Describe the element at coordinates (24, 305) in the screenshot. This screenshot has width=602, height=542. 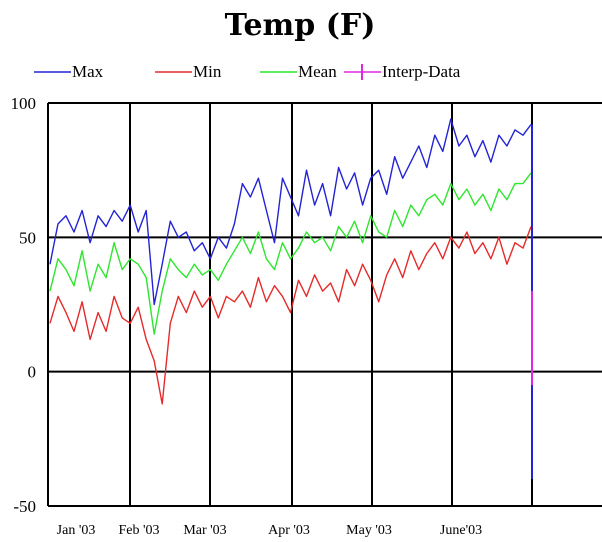
I see `y-axis: 100 50 0 -50` at that location.